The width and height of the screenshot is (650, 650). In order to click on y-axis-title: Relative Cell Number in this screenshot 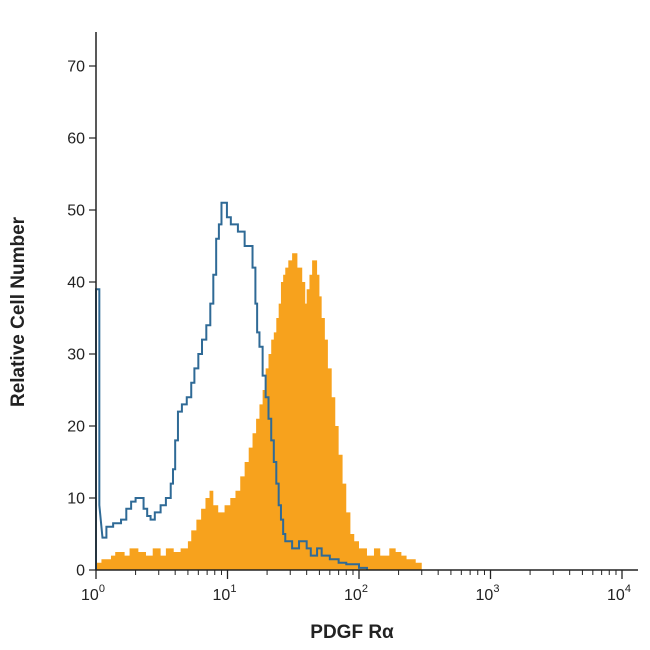, I will do `click(18, 311)`.